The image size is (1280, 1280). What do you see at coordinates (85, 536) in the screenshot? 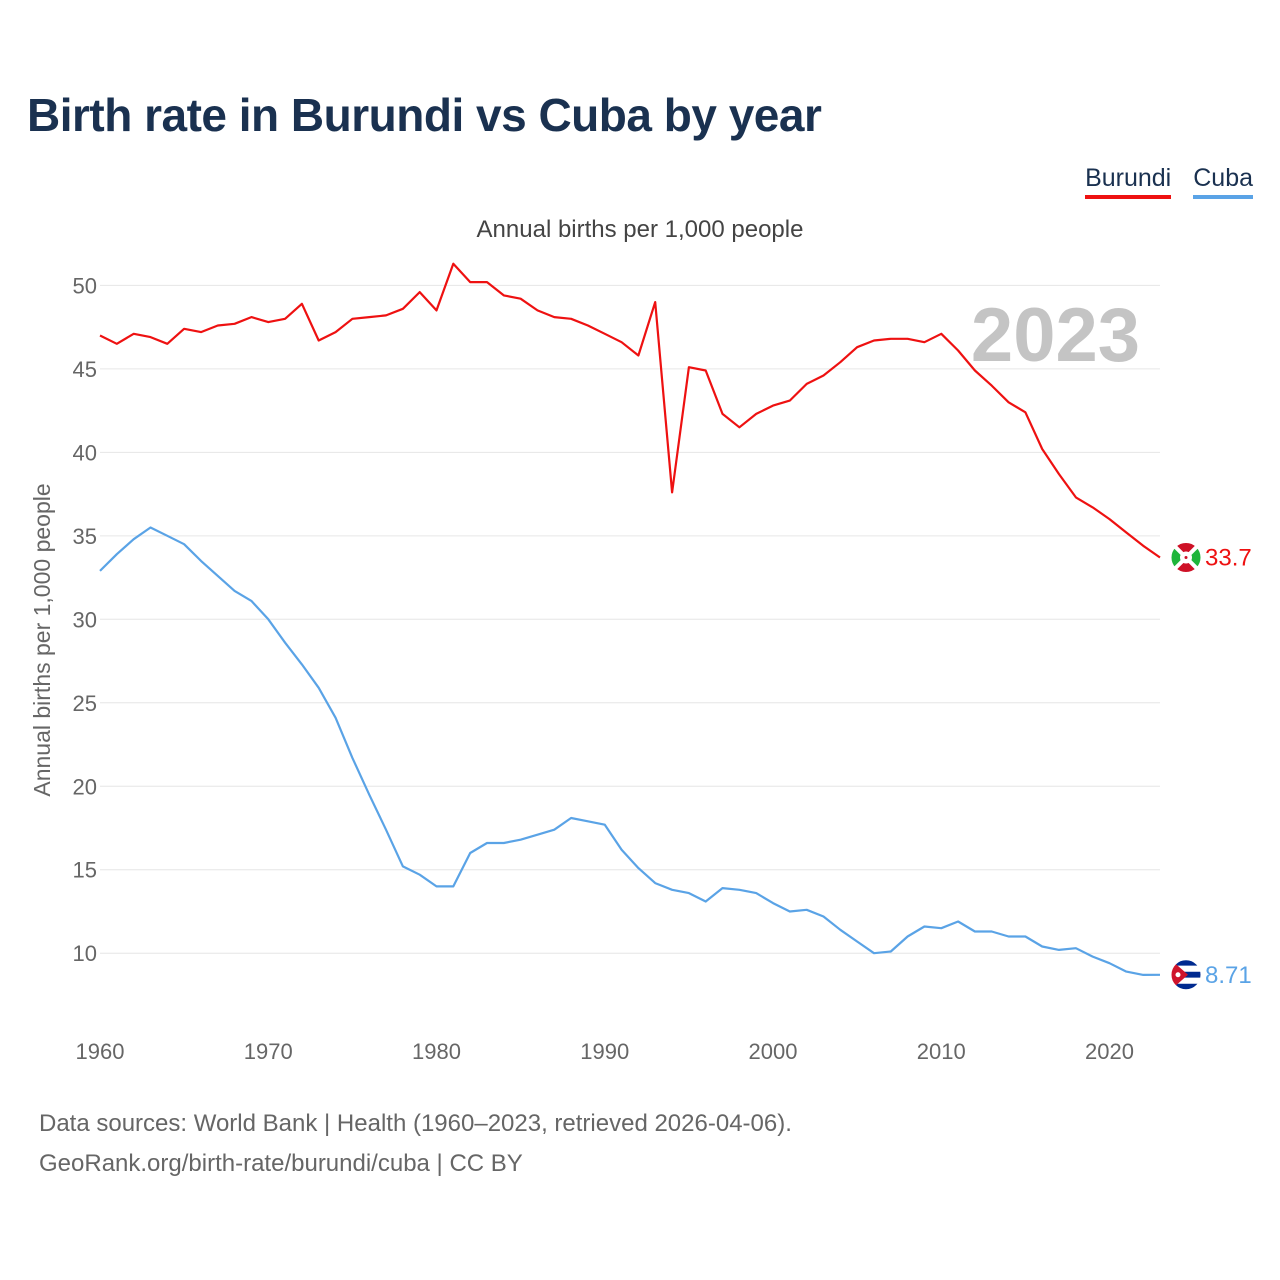
I see `y-tick-label: 35` at bounding box center [85, 536].